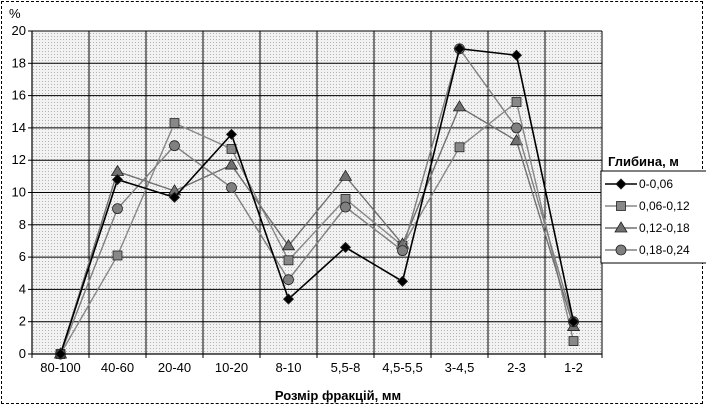  I want to click on x-tick-label: 5,5-8, so click(346, 367).